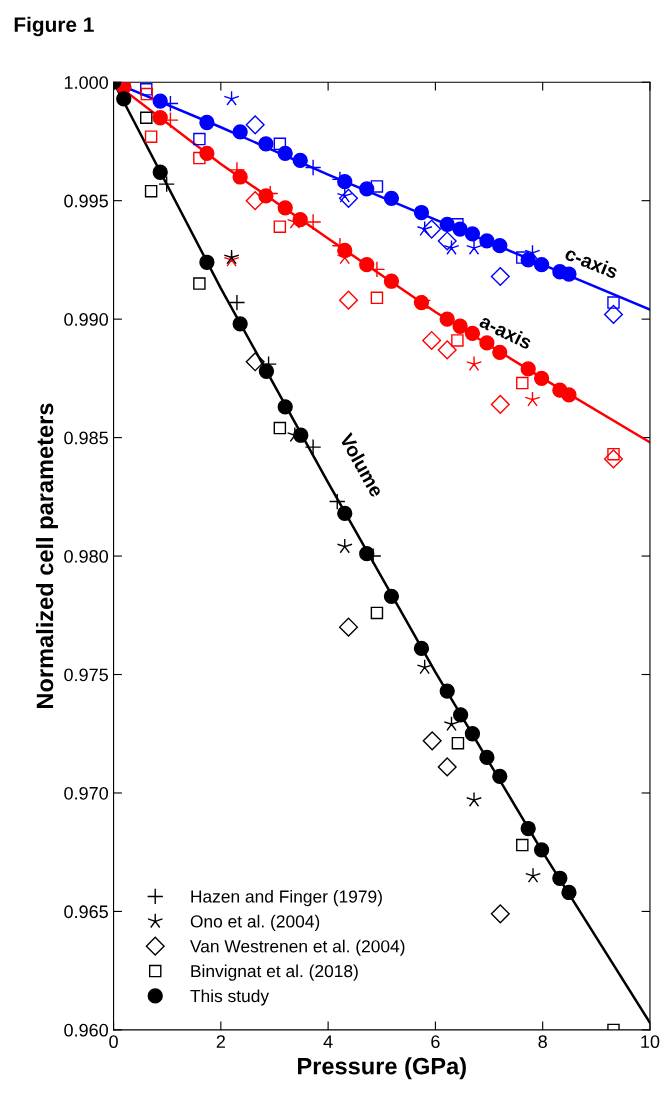  What do you see at coordinates (86, 319) in the screenshot?
I see `y-tick-label: 0.990` at bounding box center [86, 319].